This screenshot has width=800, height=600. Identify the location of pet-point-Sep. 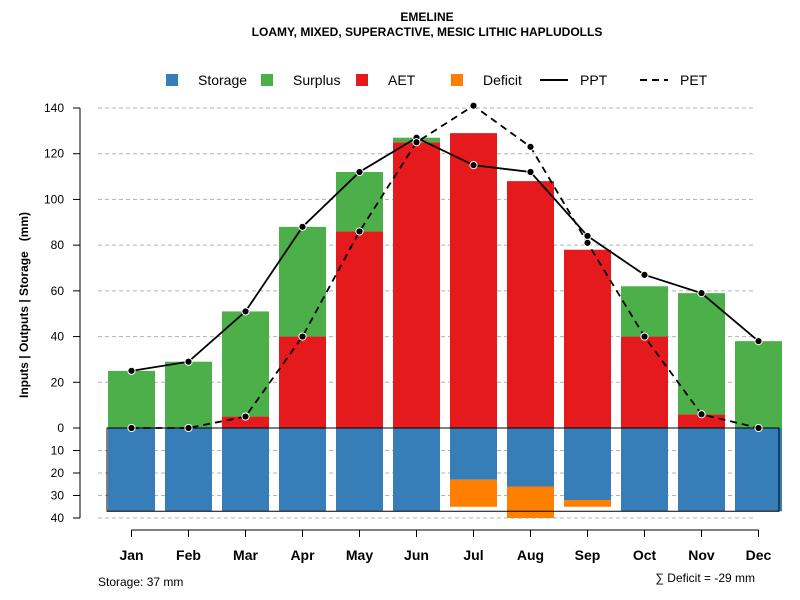
(587, 242).